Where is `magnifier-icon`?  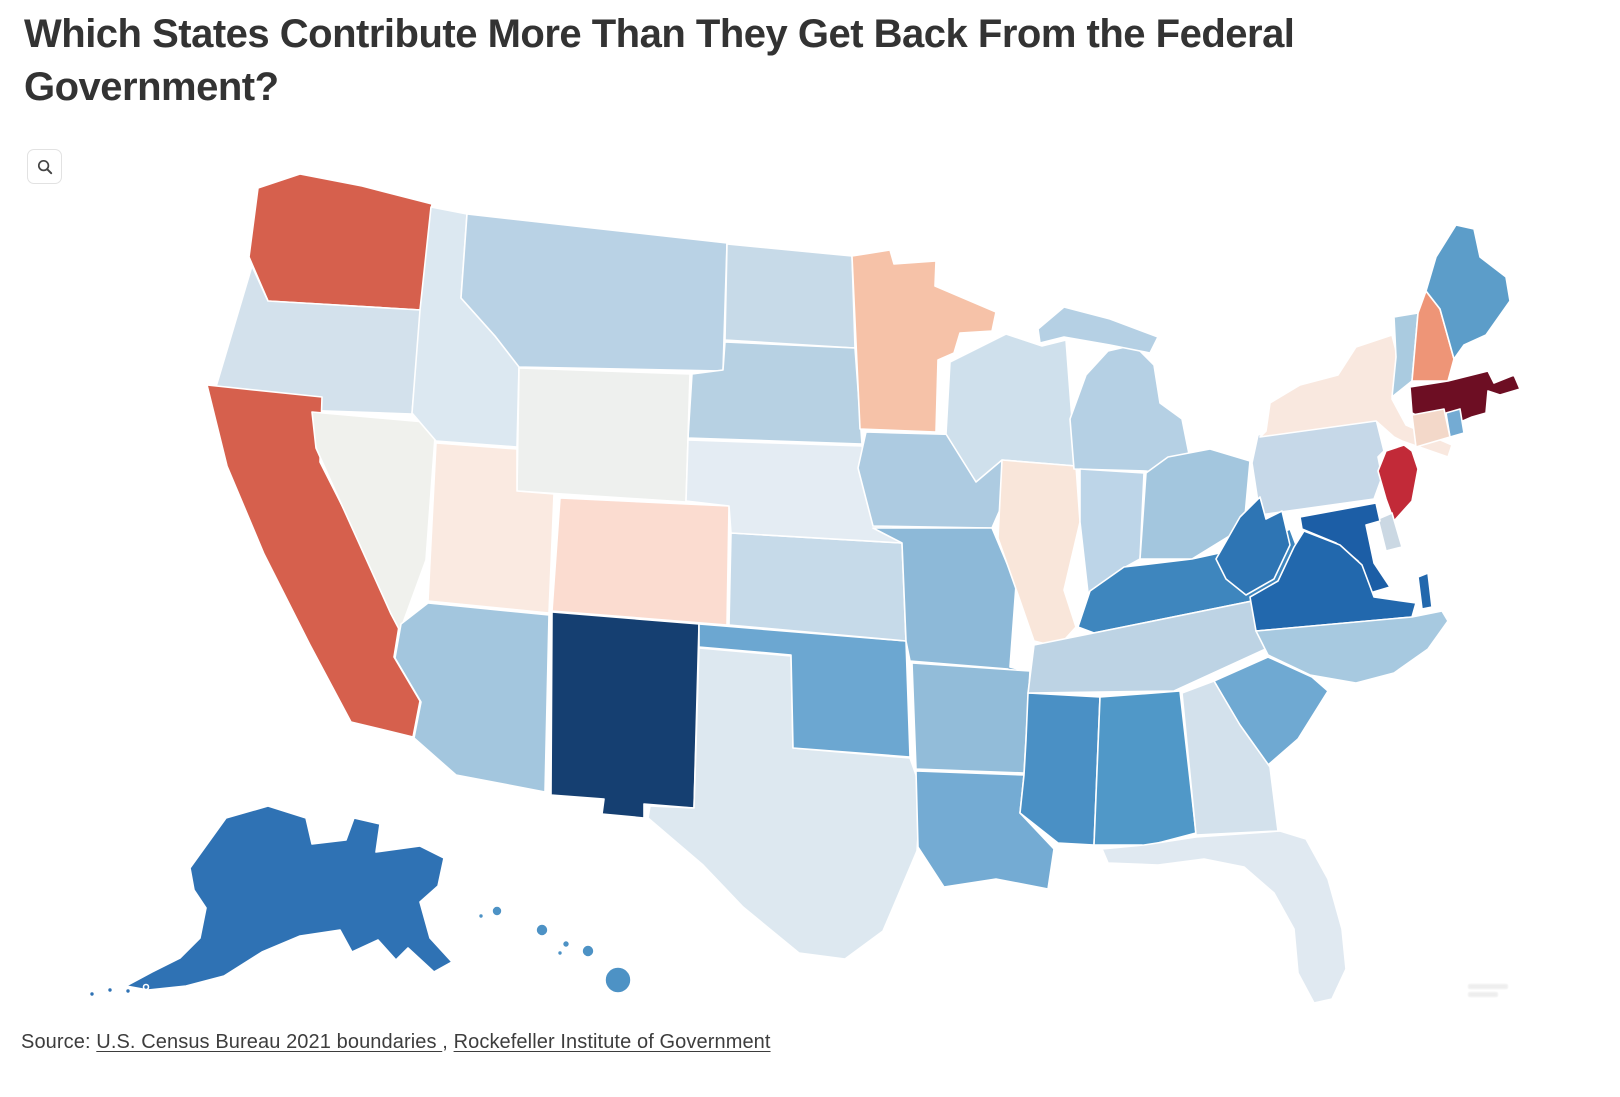 magnifier-icon is located at coordinates (45, 167).